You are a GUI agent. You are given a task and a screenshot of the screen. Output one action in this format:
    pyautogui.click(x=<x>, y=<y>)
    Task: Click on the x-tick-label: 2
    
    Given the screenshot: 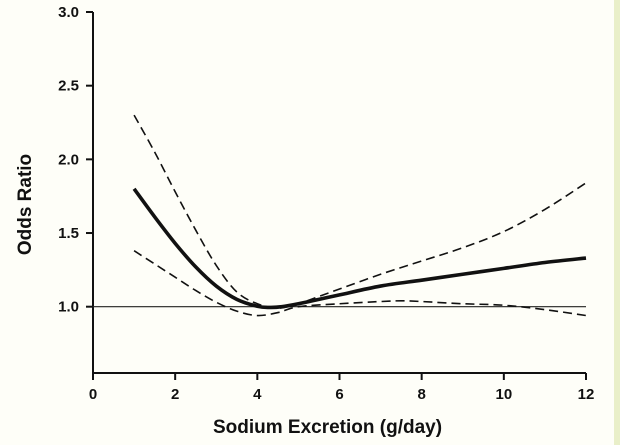 What is the action you would take?
    pyautogui.click(x=175, y=394)
    